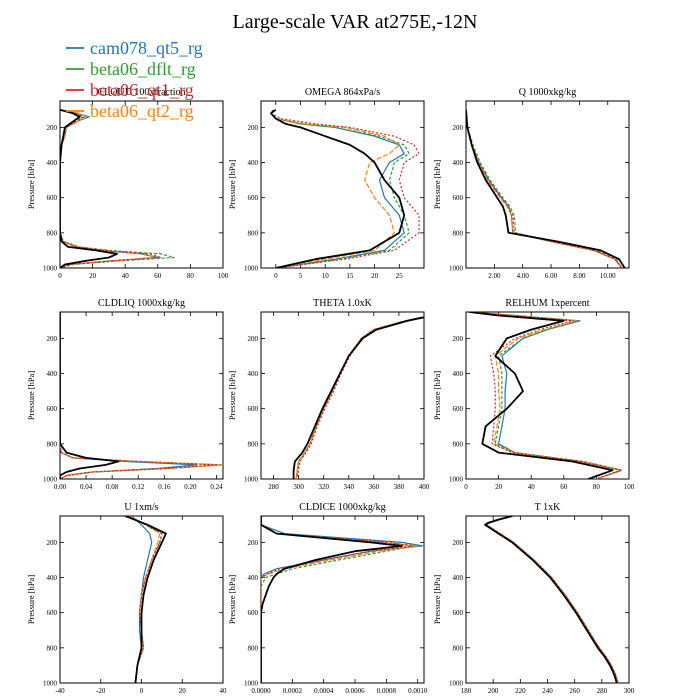  I want to click on x-tick-label: 6.00, so click(551, 276).